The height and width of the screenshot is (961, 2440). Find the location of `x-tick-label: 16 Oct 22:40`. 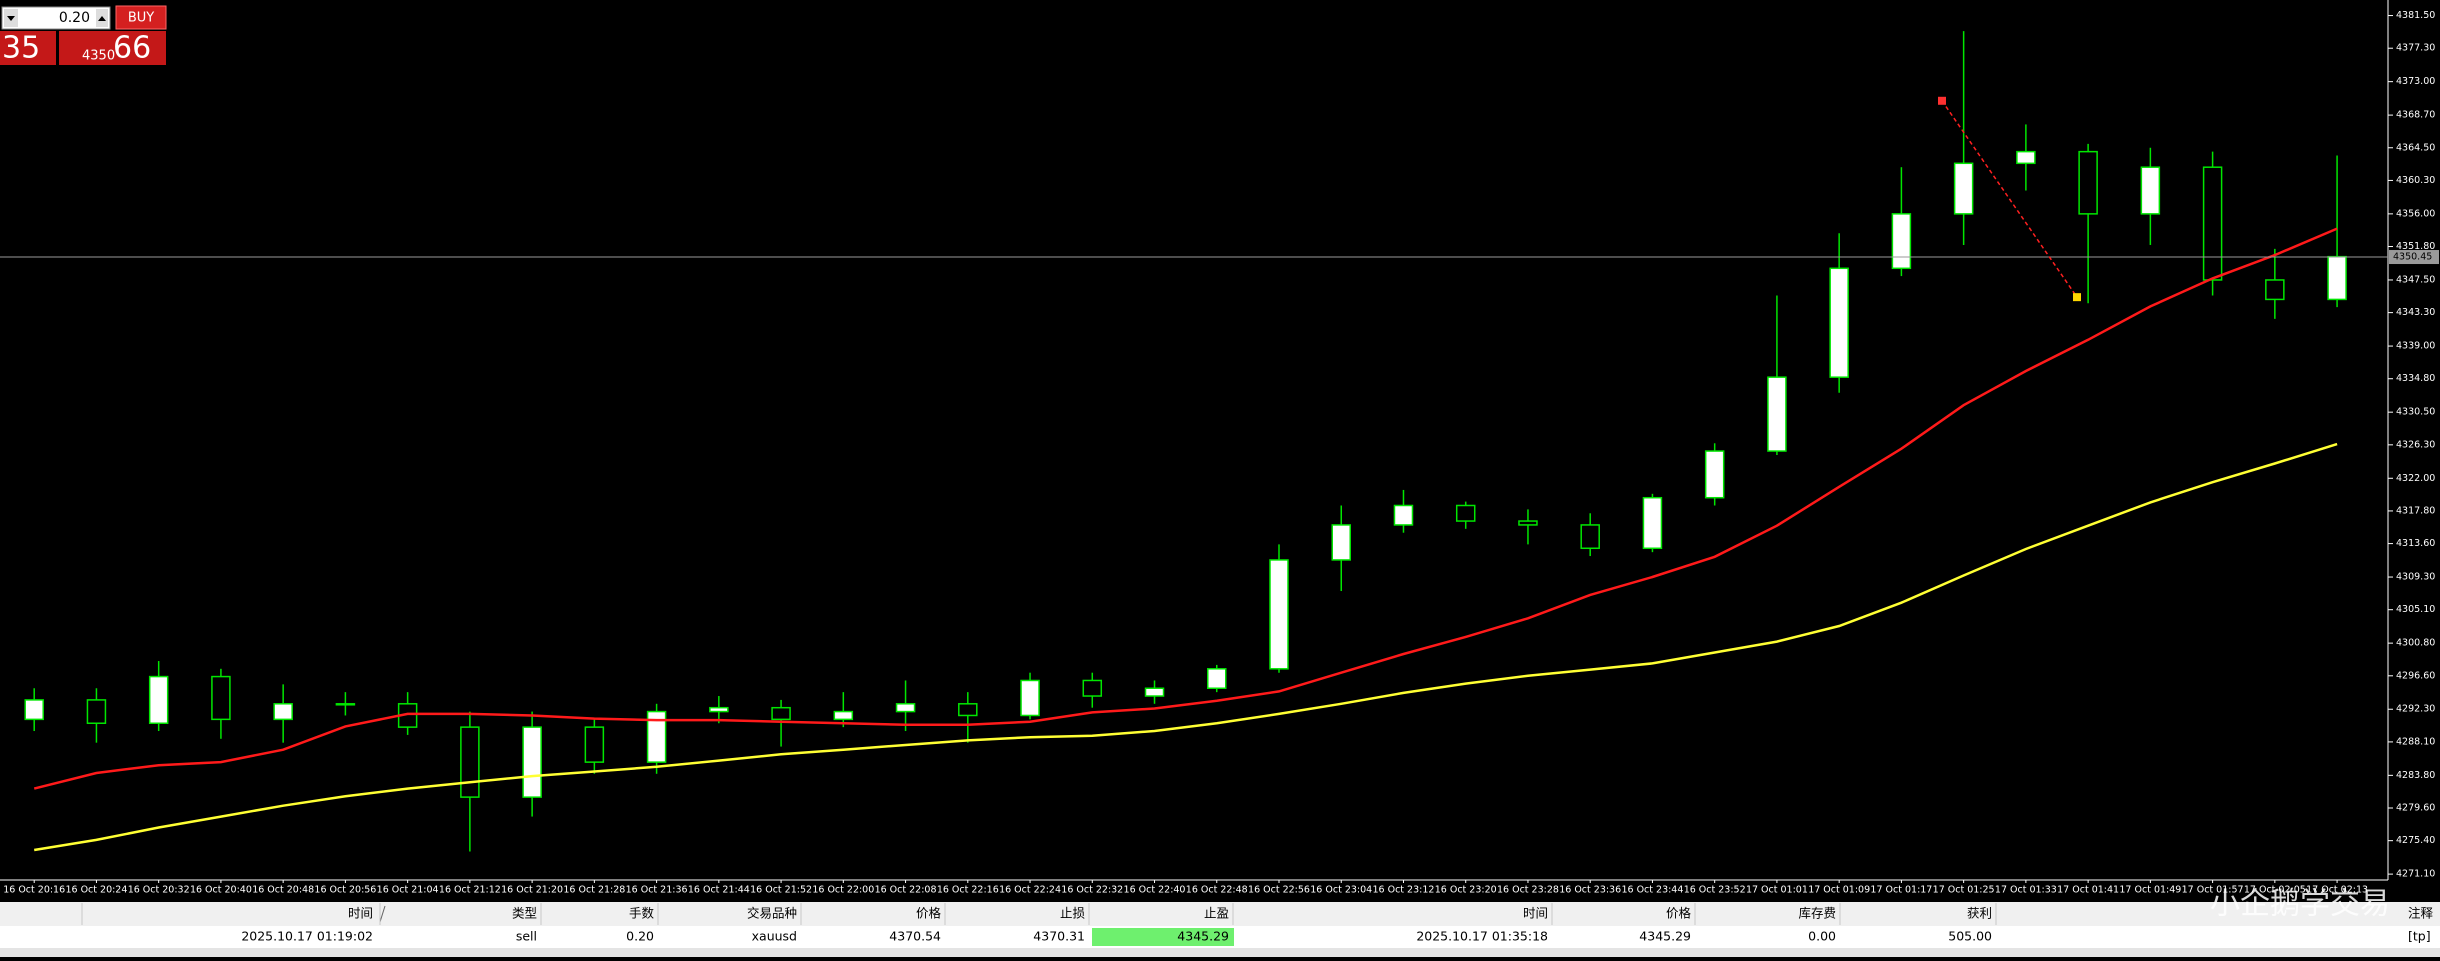

x-tick-label: 16 Oct 22:40 is located at coordinates (1155, 890).